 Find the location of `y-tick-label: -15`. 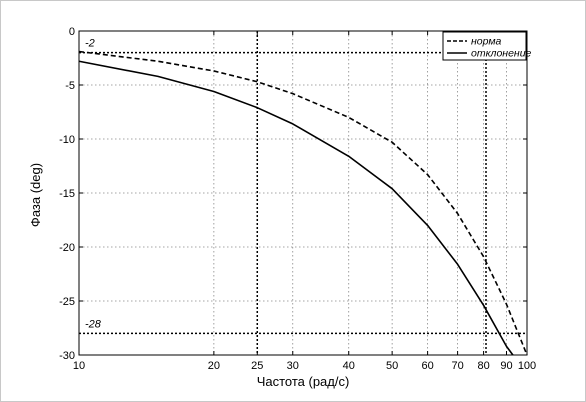

y-tick-label: -15 is located at coordinates (67, 194).